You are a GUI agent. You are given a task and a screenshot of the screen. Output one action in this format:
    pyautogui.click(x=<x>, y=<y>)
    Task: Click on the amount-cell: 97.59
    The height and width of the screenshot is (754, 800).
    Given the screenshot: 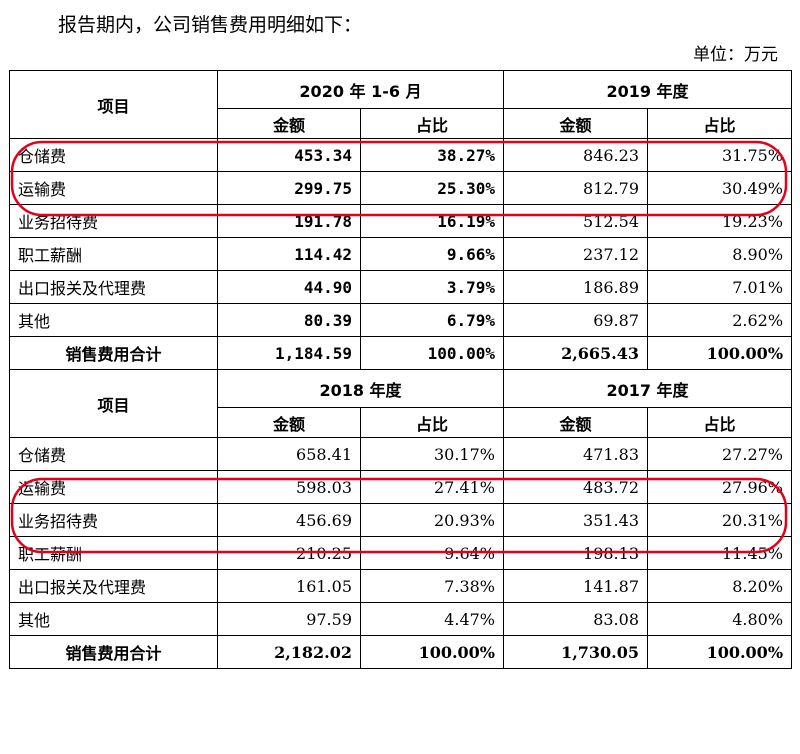 What is the action you would take?
    pyautogui.click(x=289, y=619)
    